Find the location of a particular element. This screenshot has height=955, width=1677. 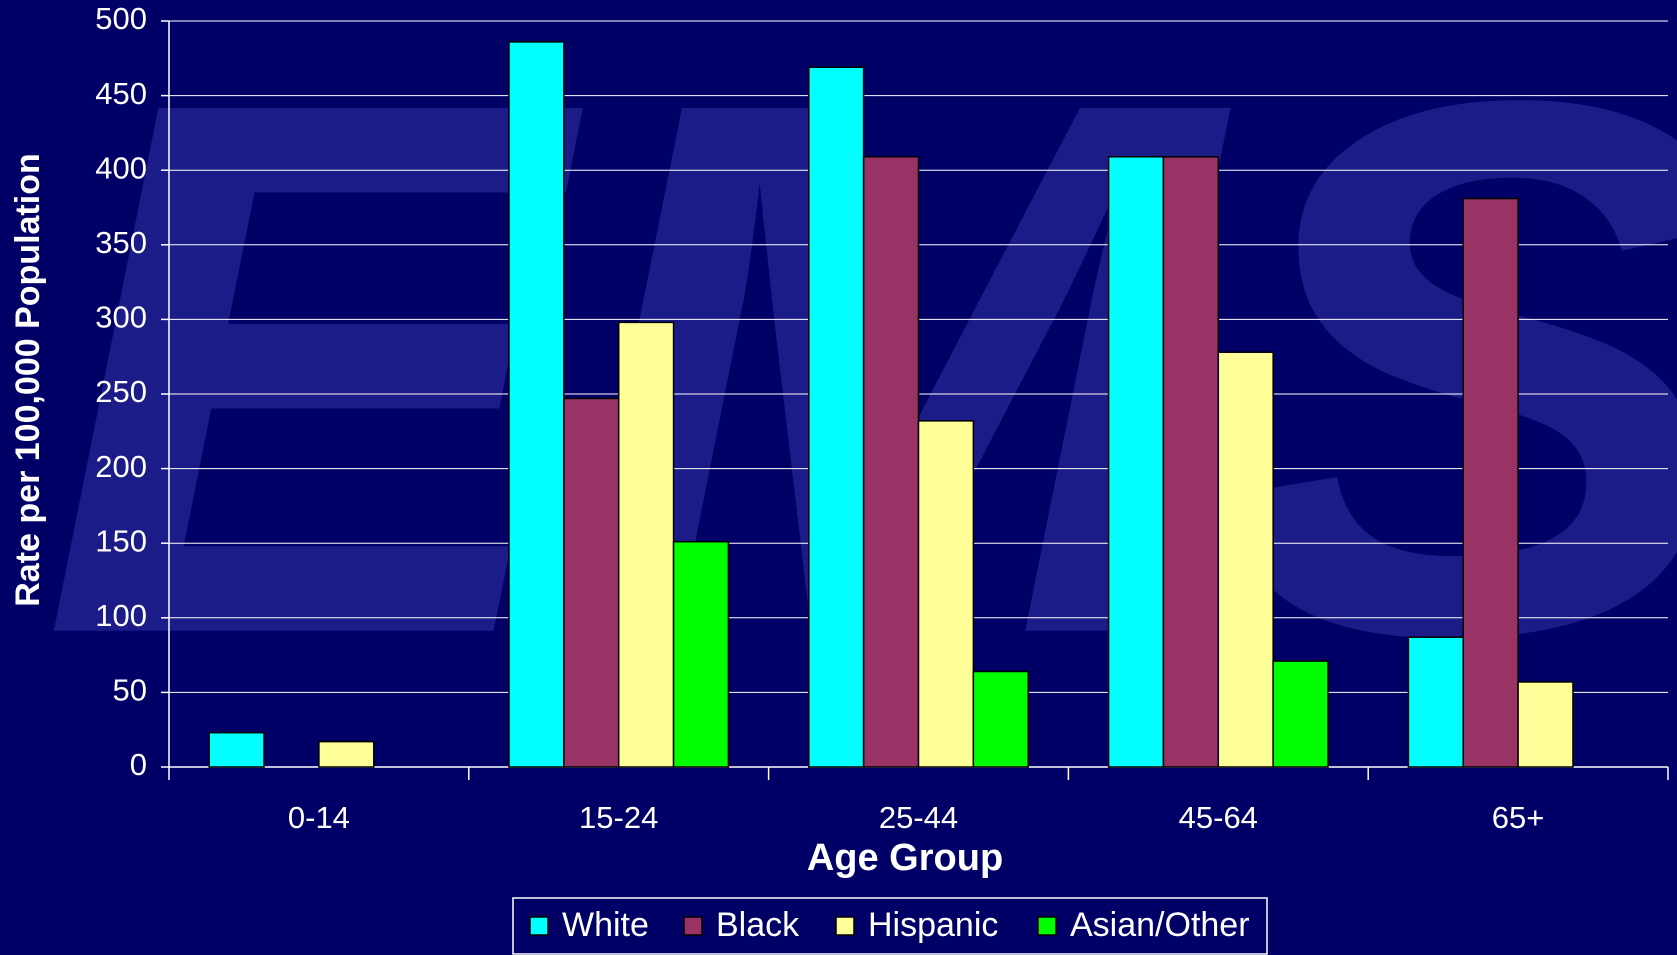

y-tick-label: 500 is located at coordinates (121, 18).